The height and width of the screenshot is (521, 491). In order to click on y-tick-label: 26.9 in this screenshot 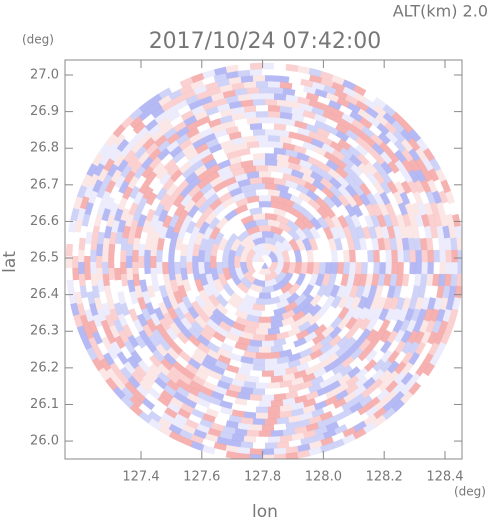, I will do `click(44, 111)`.